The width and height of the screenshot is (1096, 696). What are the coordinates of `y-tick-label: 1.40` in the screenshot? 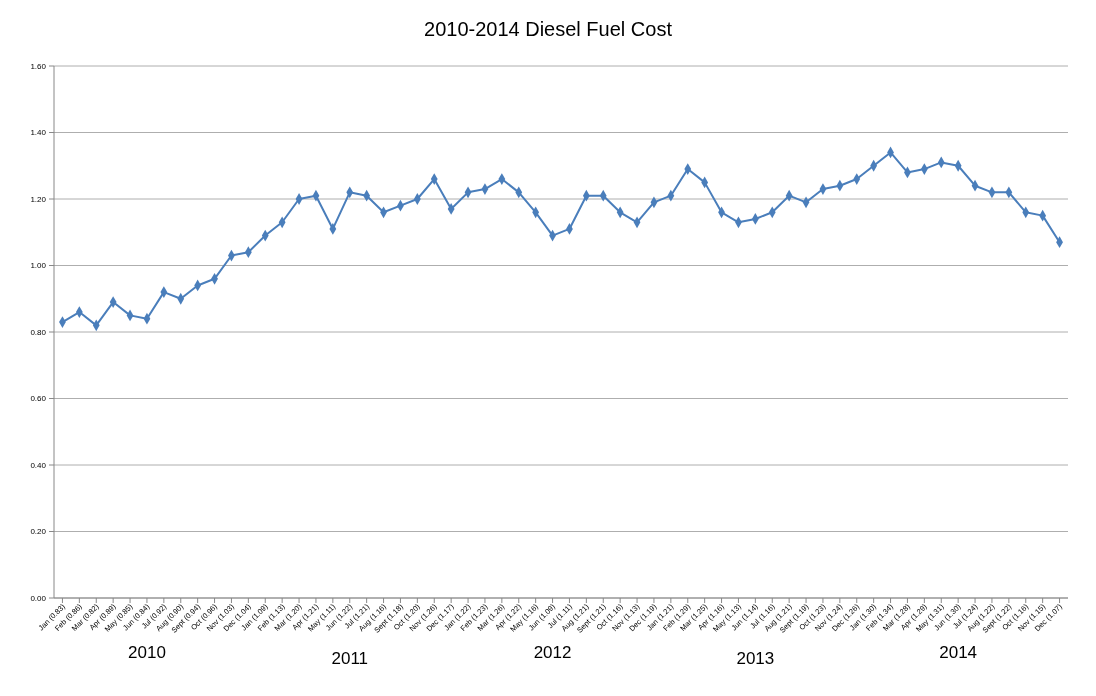 It's located at (38, 133).